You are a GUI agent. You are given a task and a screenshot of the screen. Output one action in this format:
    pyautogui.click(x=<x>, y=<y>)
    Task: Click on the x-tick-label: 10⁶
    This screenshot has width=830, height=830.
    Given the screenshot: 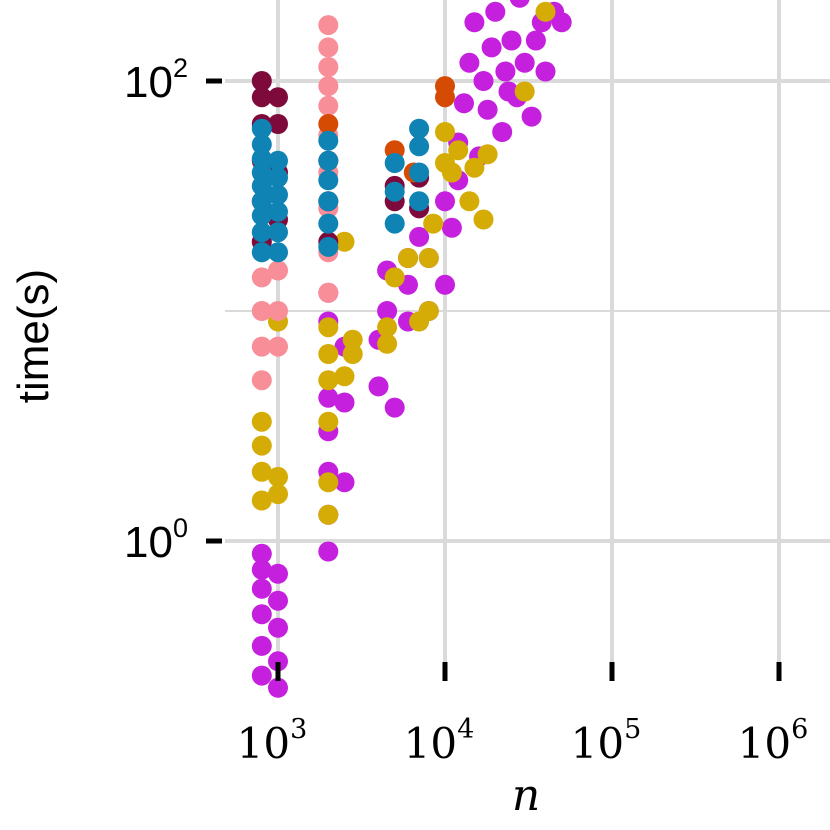 What is the action you would take?
    pyautogui.click(x=773, y=741)
    